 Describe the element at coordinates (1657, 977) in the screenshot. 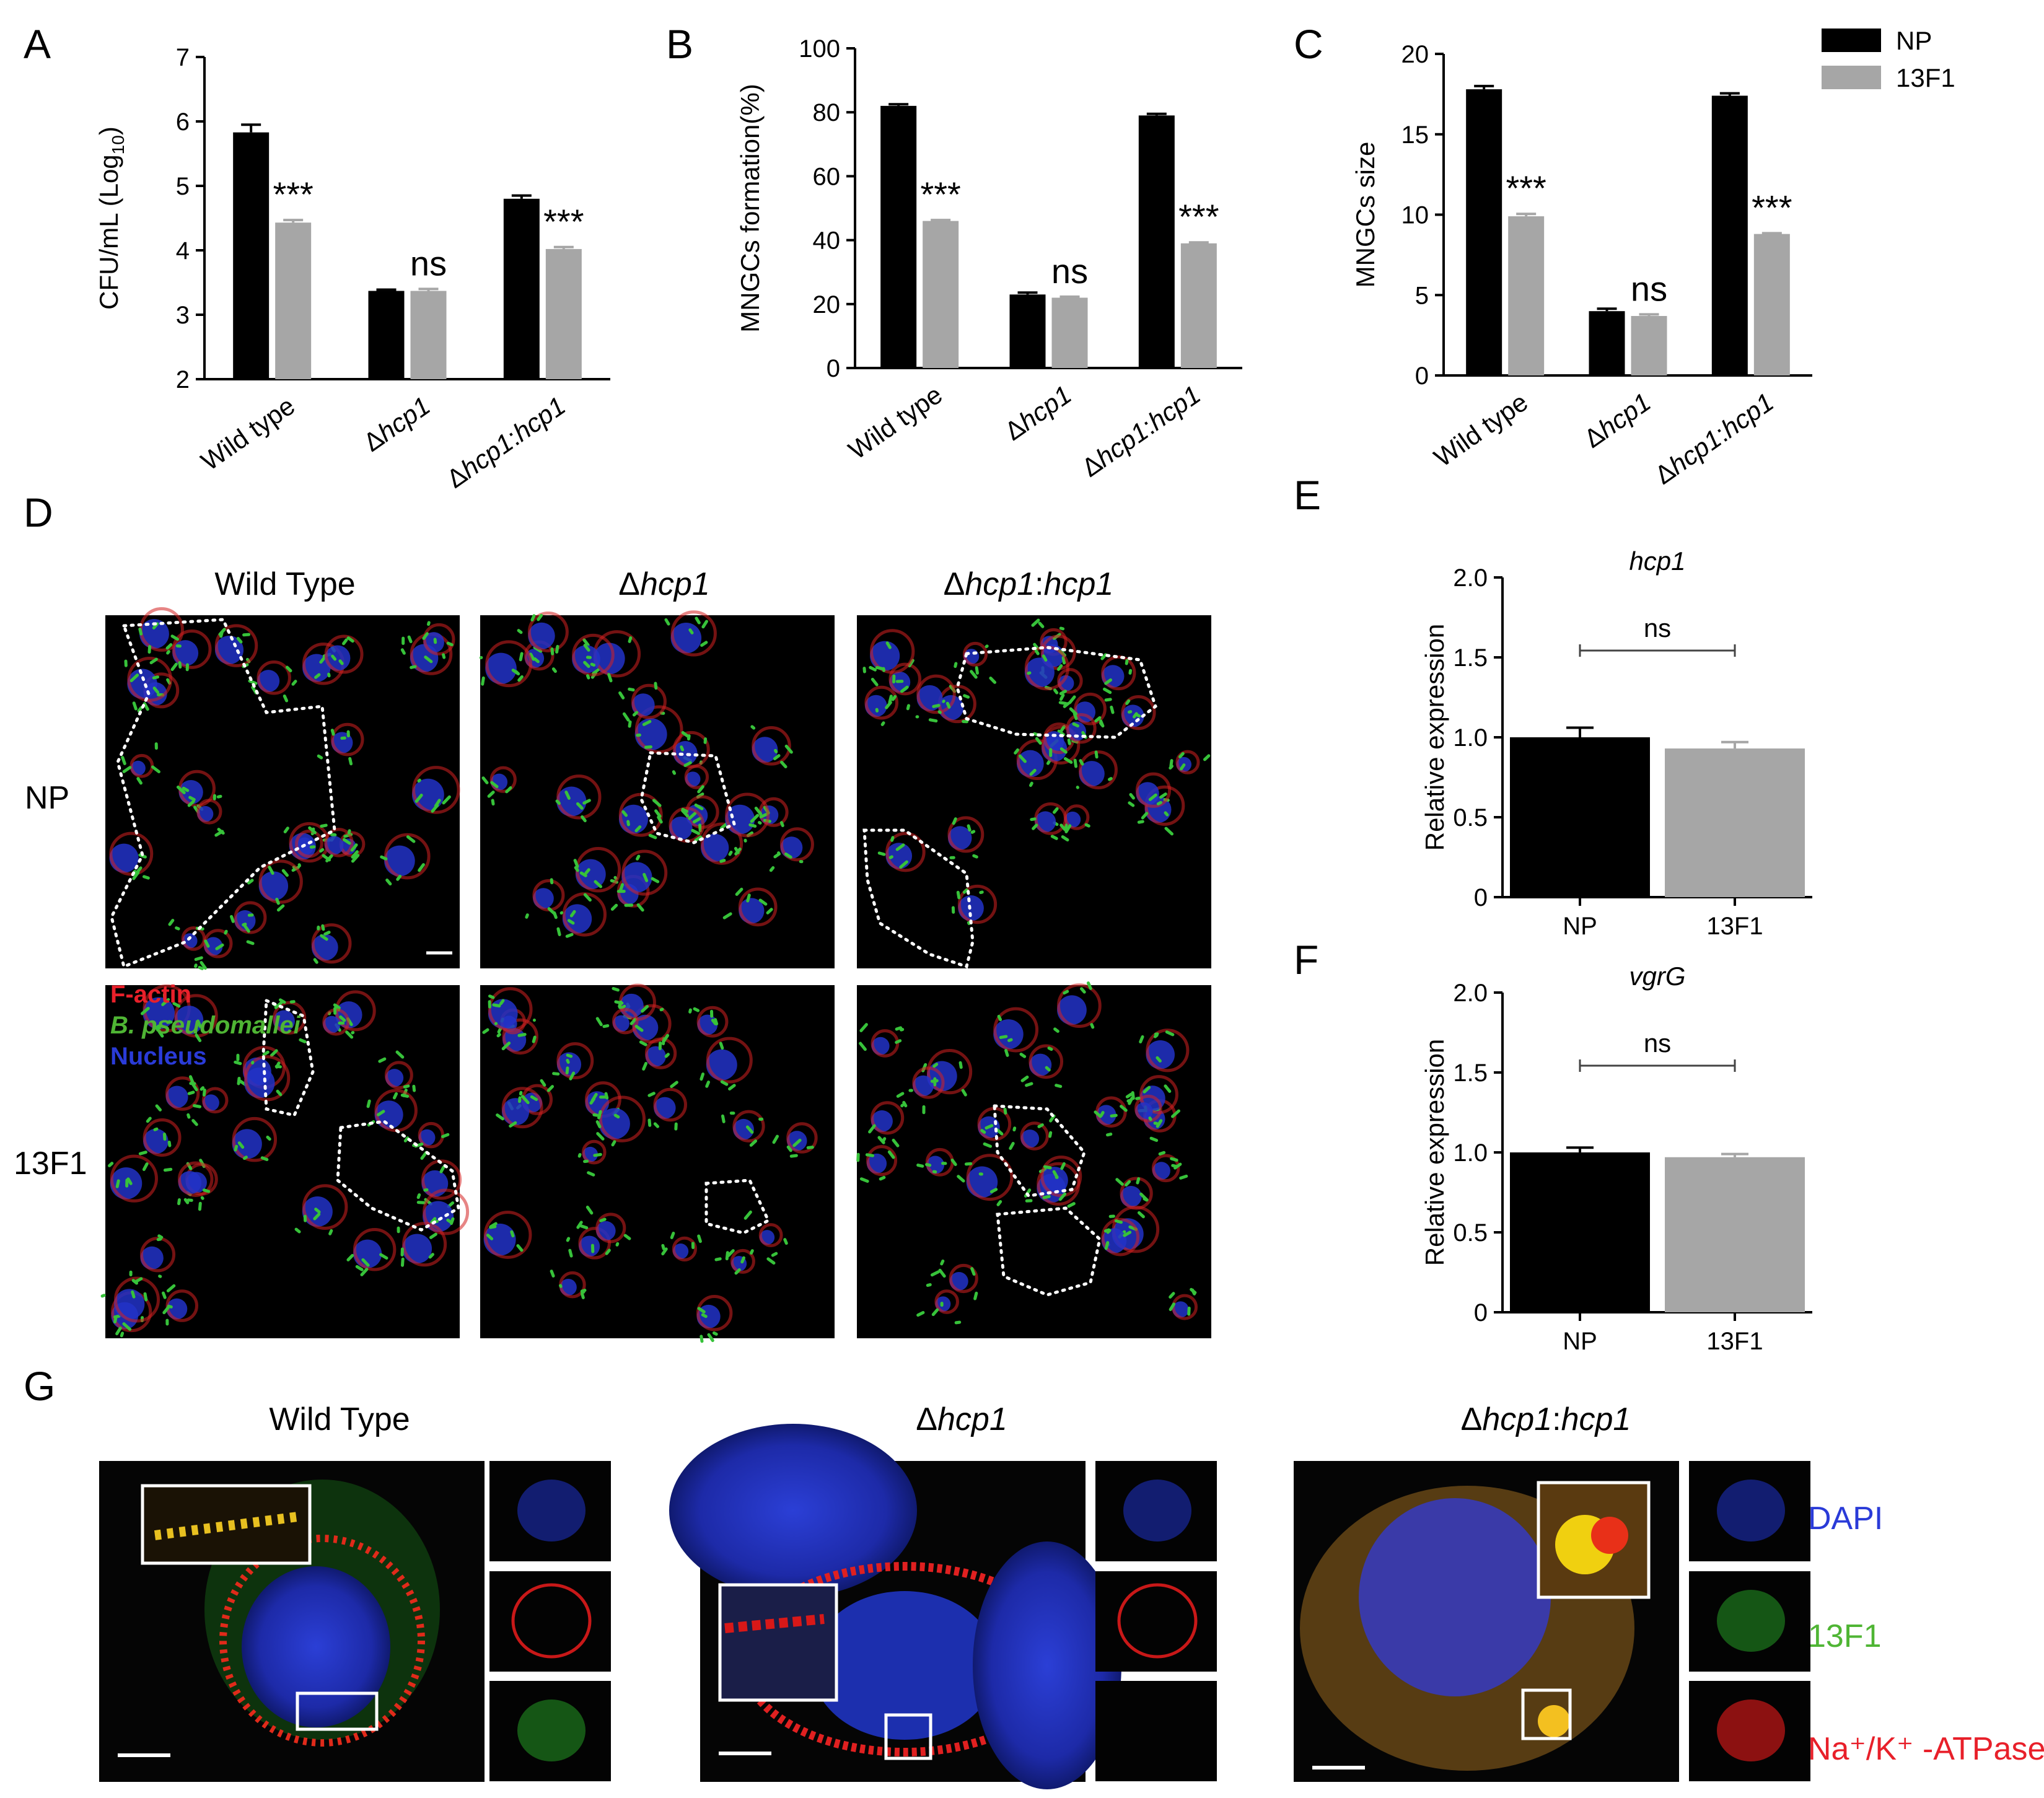

I see `chart-title: vgrG` at that location.